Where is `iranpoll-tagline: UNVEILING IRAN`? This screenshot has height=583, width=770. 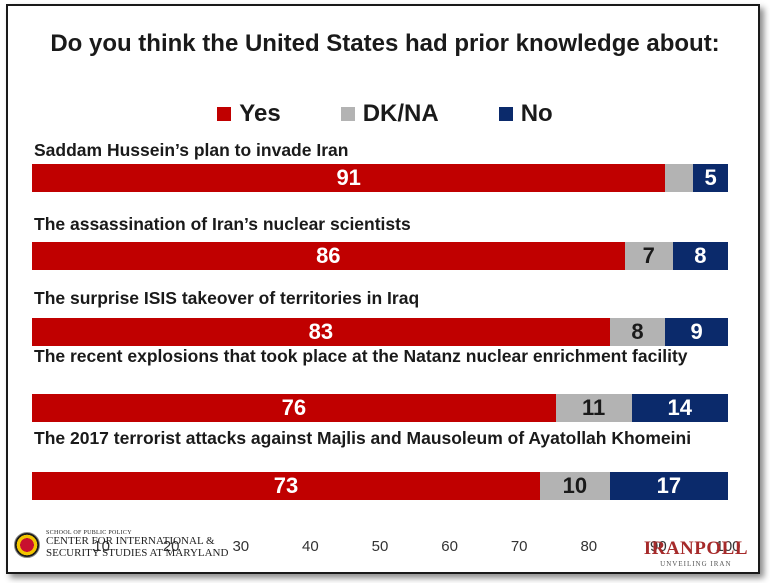
iranpoll-tagline: UNVEILING IRAN is located at coordinates (696, 564).